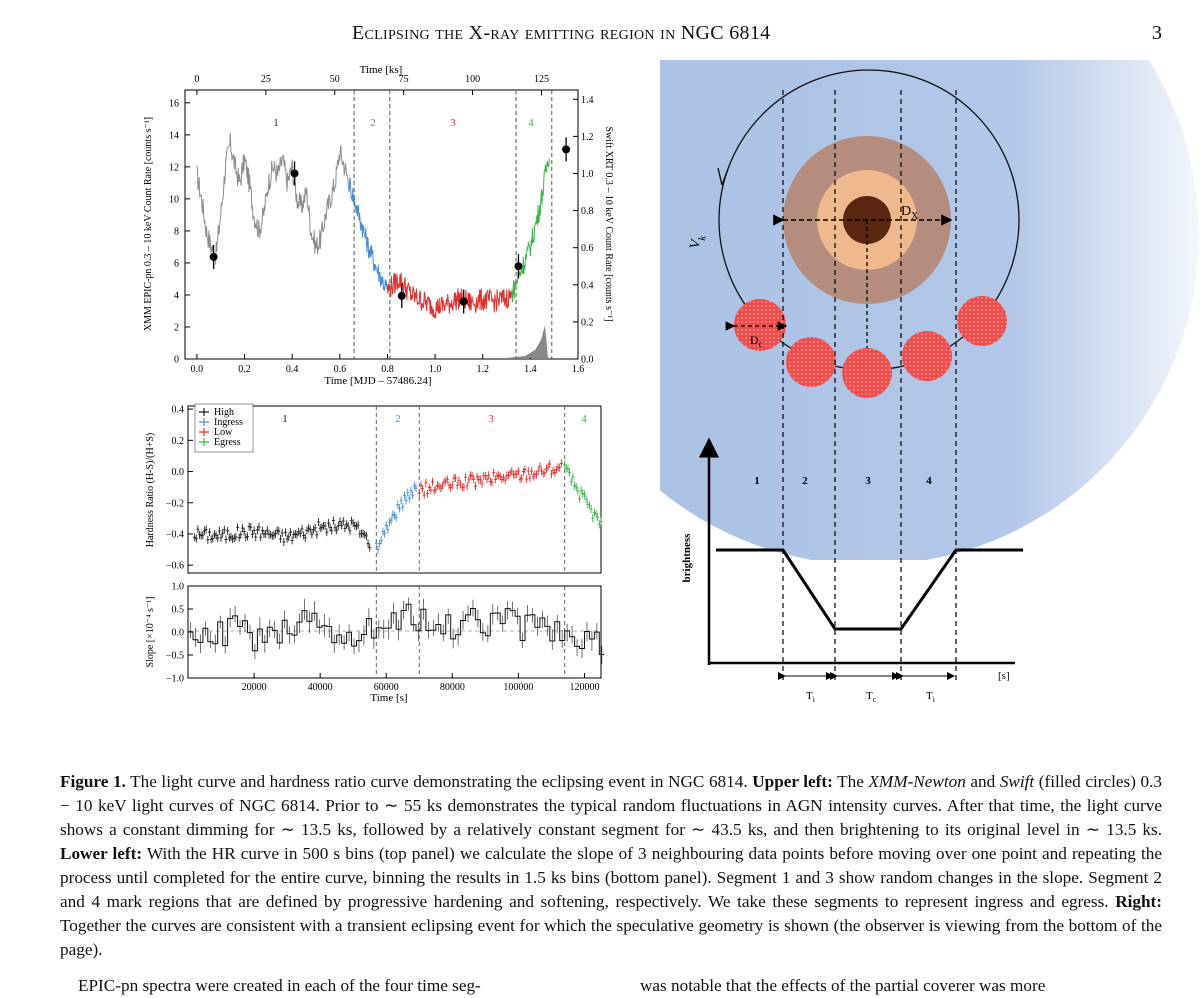 This screenshot has height=998, width=1200. Describe the element at coordinates (388, 698) in the screenshot. I see `slope-bottom-axis-label: Time [s]` at that location.